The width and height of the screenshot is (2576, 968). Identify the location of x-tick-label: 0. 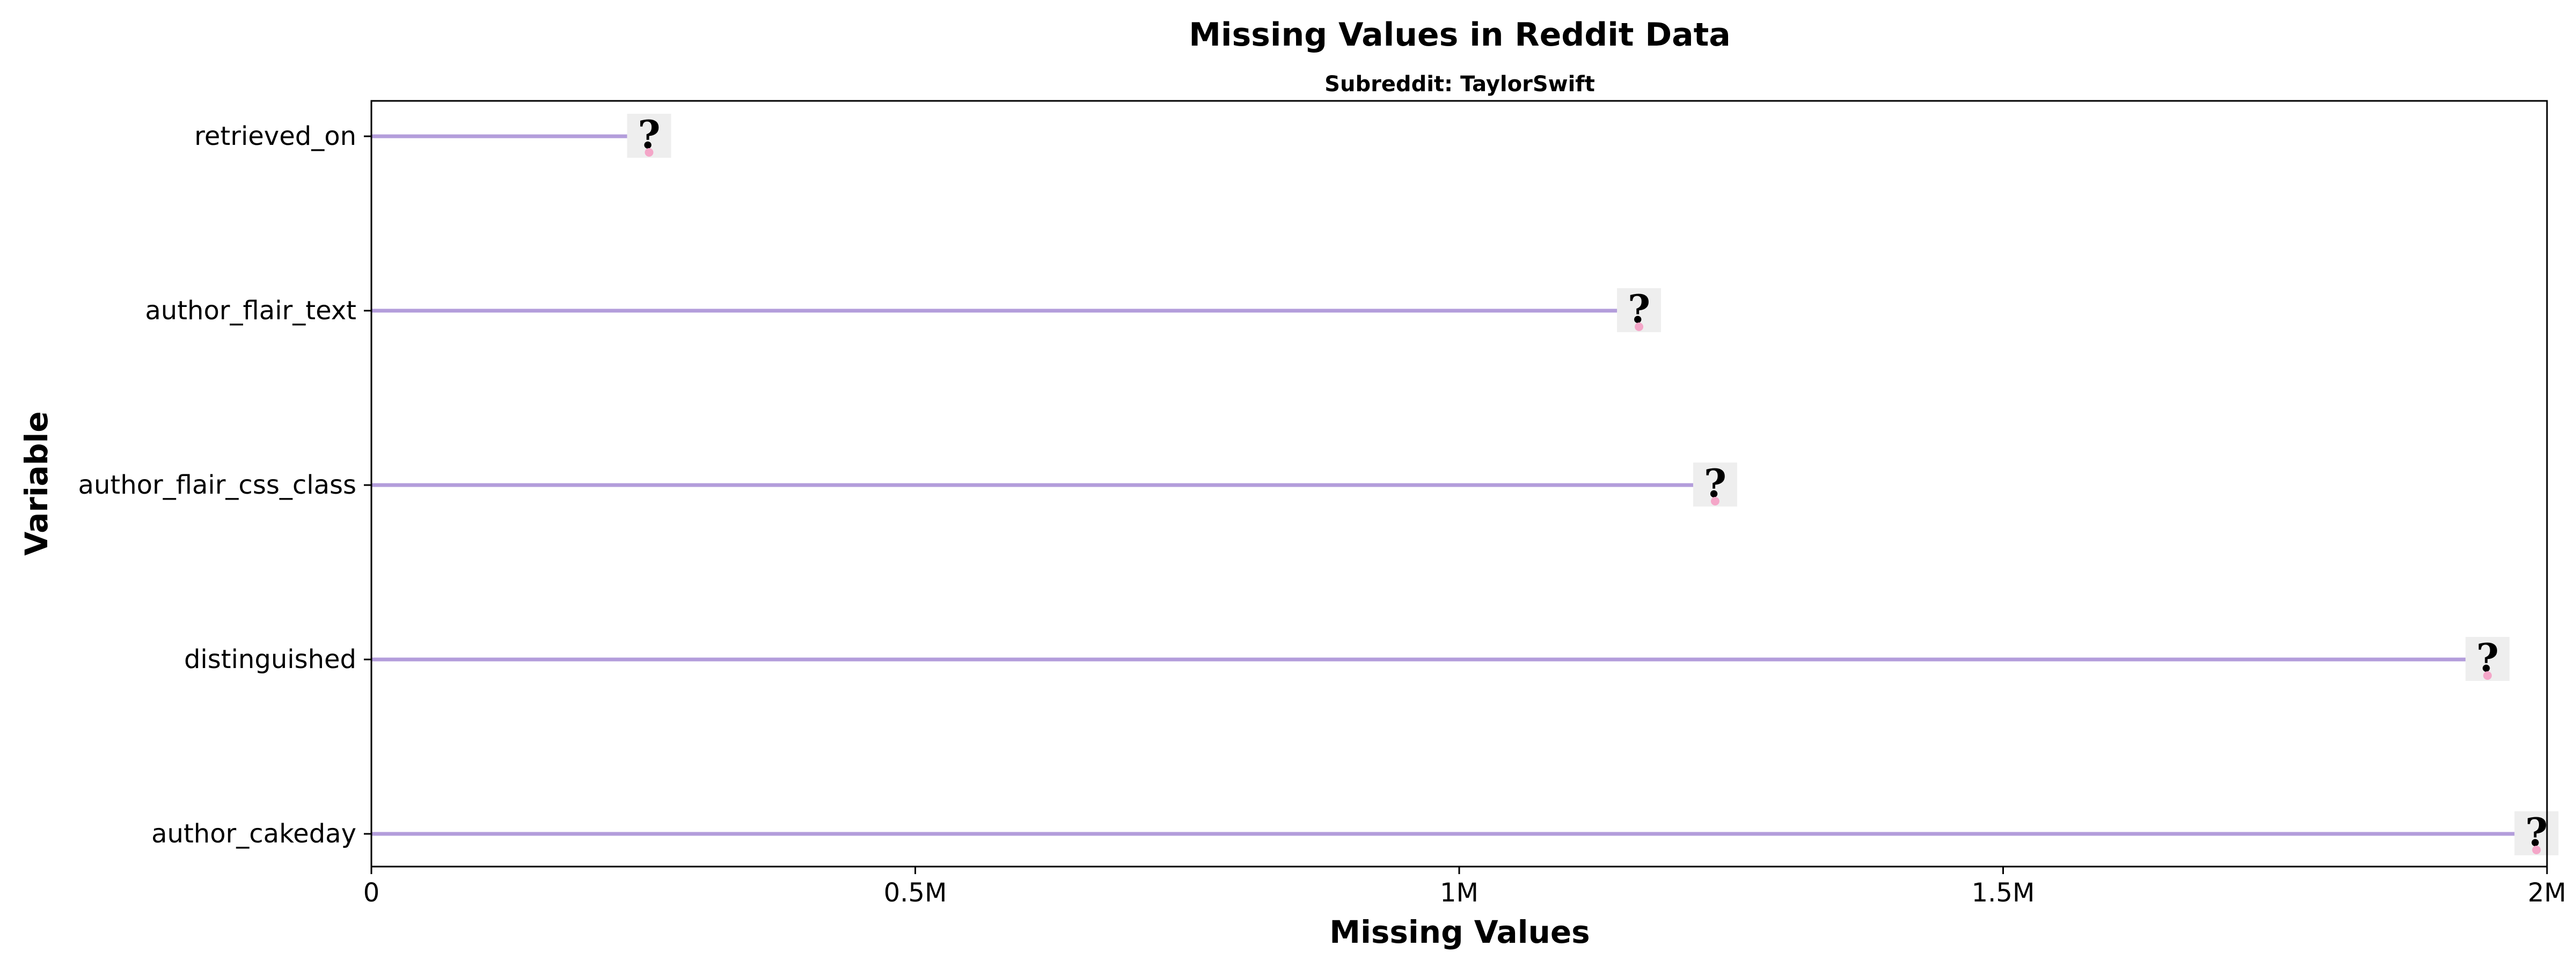
(371, 893).